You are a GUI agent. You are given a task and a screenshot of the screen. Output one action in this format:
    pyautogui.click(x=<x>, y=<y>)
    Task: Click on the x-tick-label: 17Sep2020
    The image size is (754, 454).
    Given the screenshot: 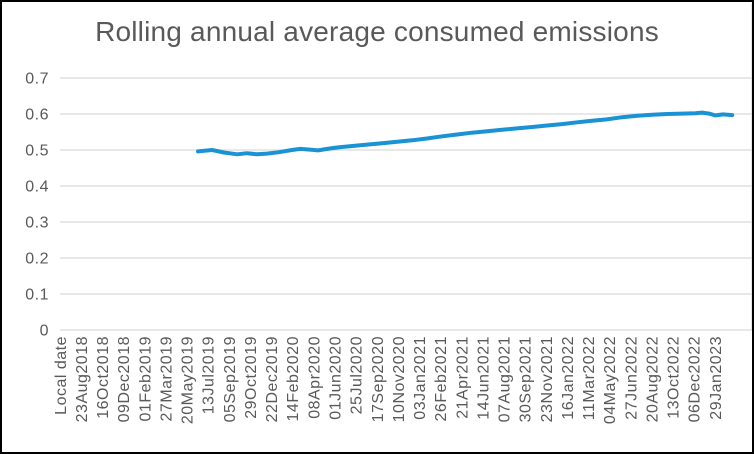 What is the action you would take?
    pyautogui.click(x=378, y=379)
    